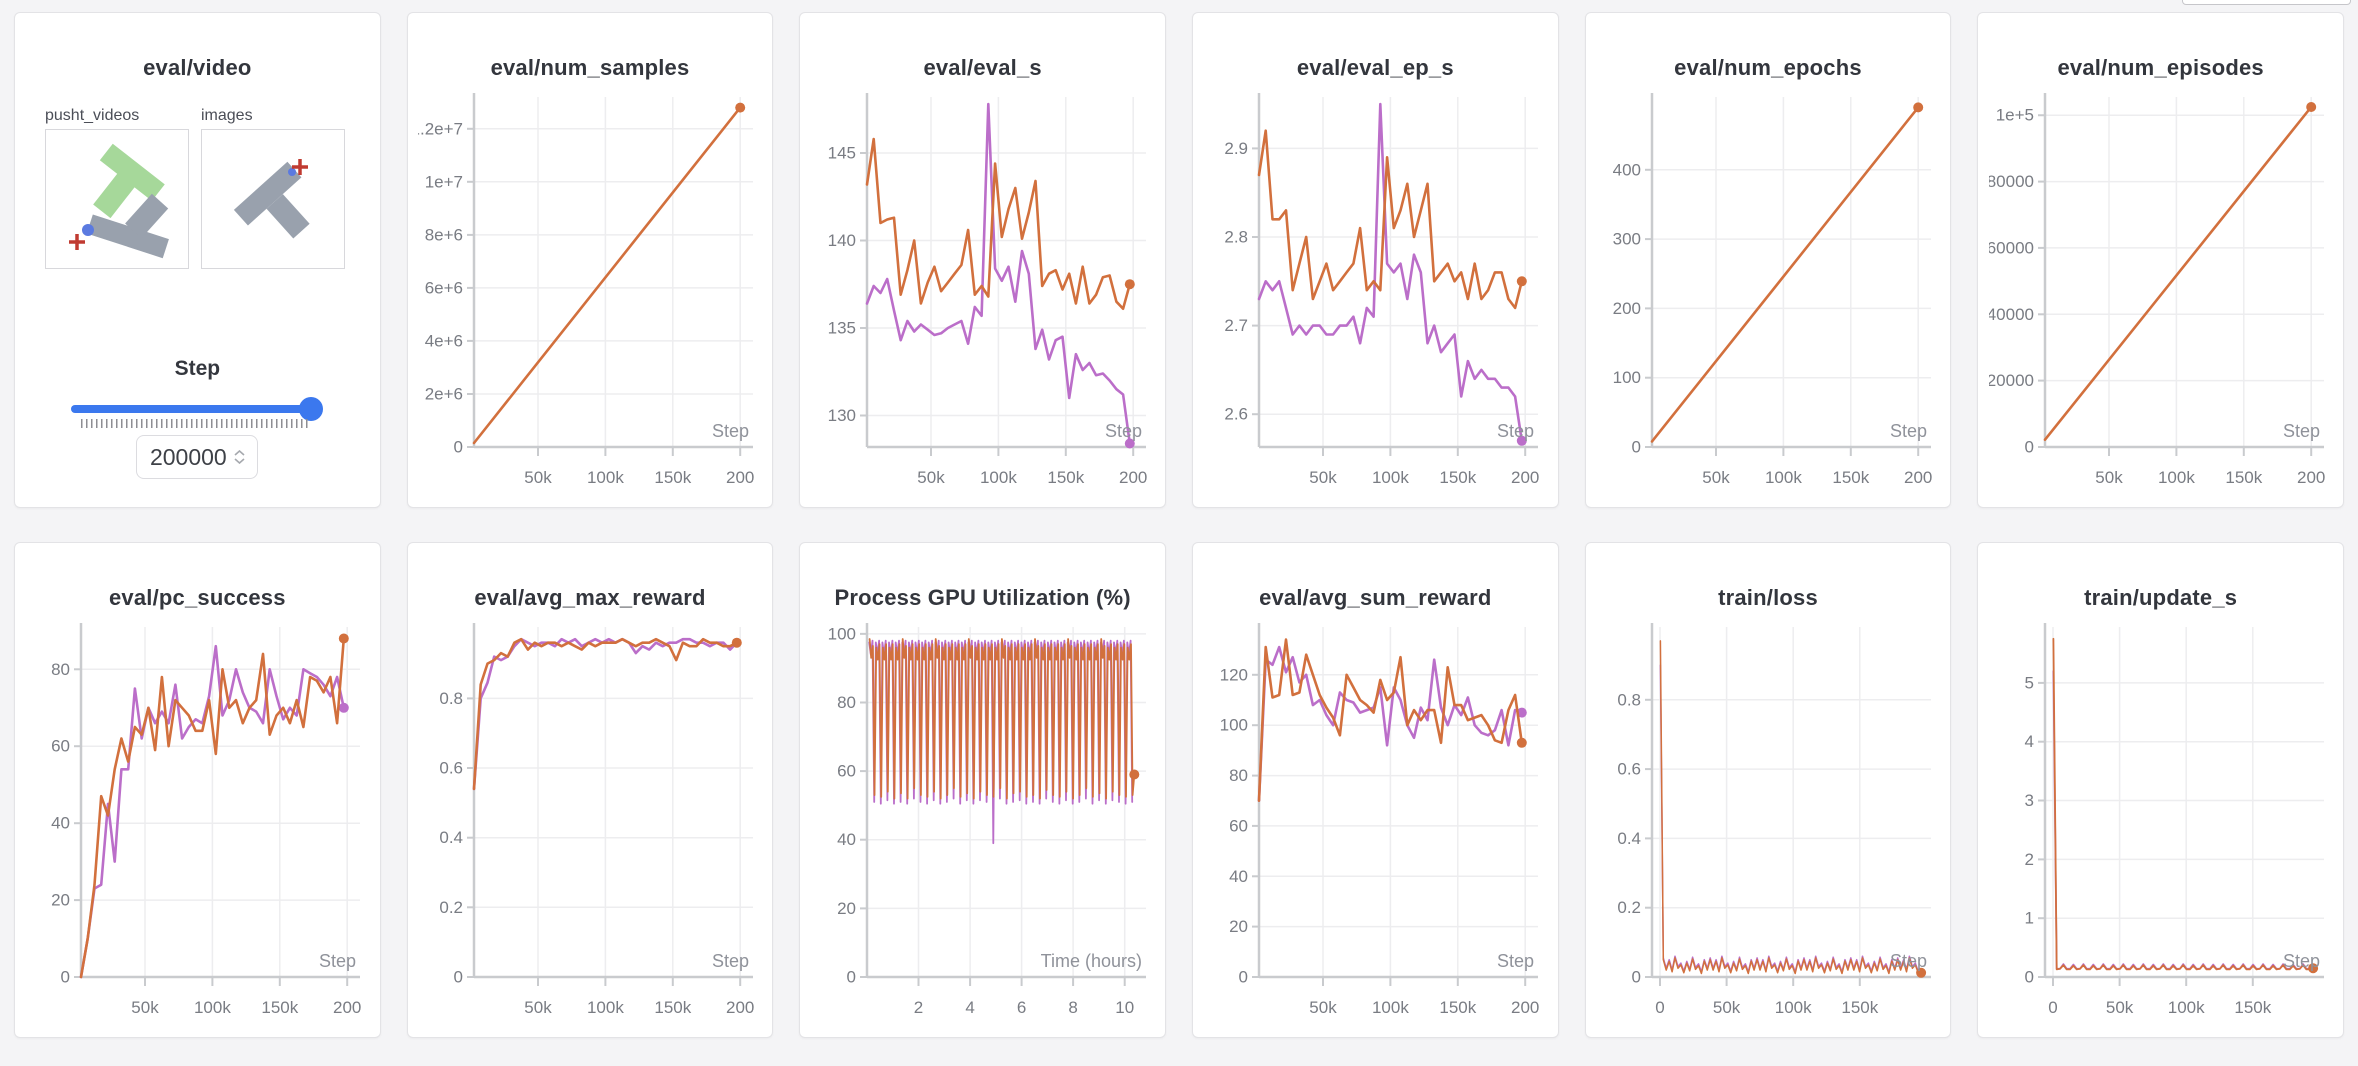  I want to click on svg-text: 60000, so click(2011, 247).